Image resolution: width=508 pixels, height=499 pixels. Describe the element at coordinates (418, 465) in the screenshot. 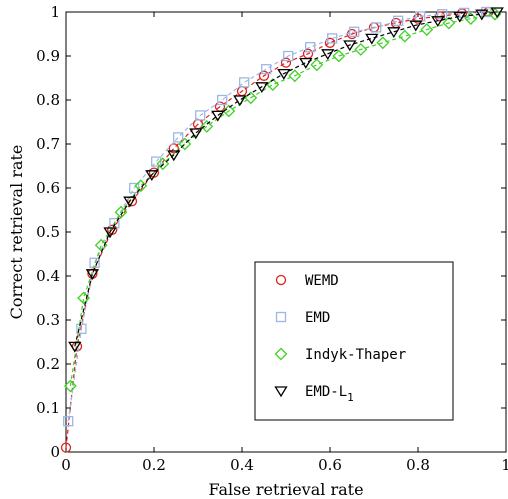

I see `x-tick-label: 0.8` at that location.